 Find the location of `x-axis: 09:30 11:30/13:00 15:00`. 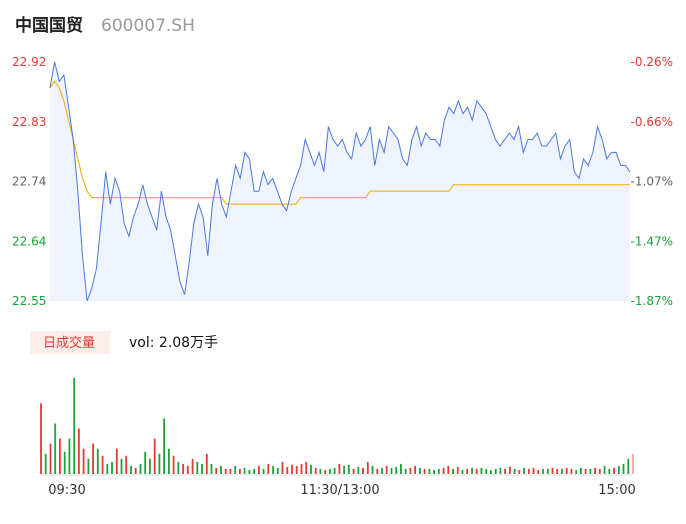

x-axis: 09:30 11:30/13:00 15:00 is located at coordinates (341, 490).